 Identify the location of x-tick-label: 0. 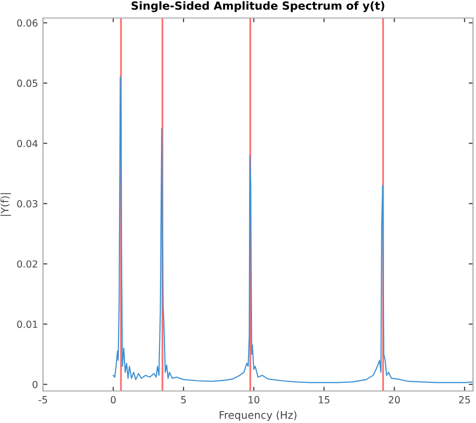
(113, 400).